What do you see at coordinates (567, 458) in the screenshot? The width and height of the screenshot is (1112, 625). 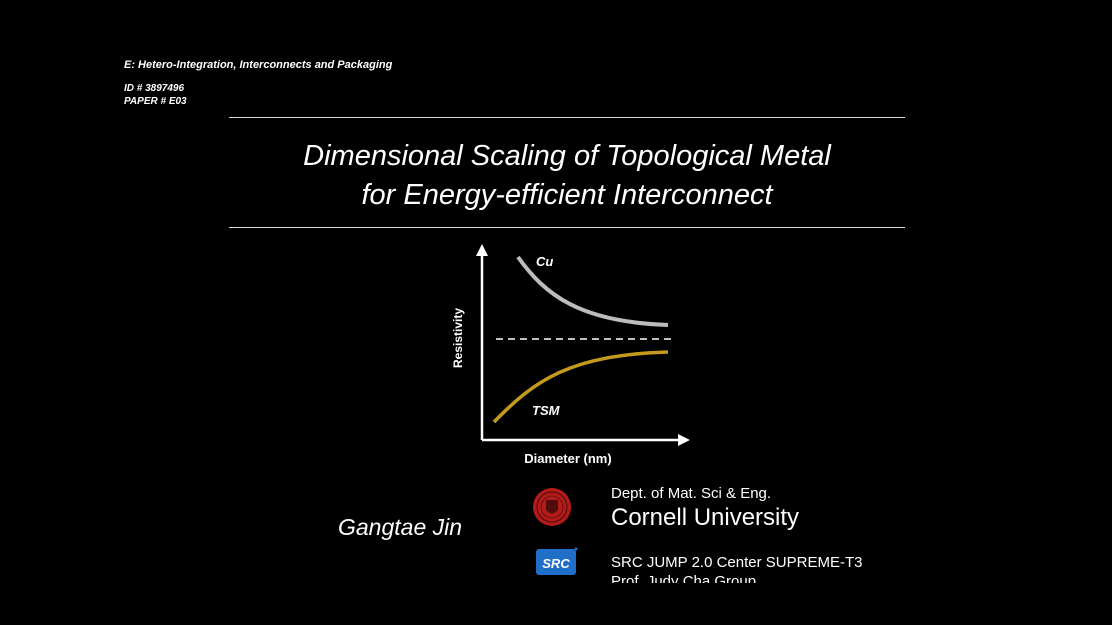 I see `x-axis-label: Diameter (nm)` at bounding box center [567, 458].